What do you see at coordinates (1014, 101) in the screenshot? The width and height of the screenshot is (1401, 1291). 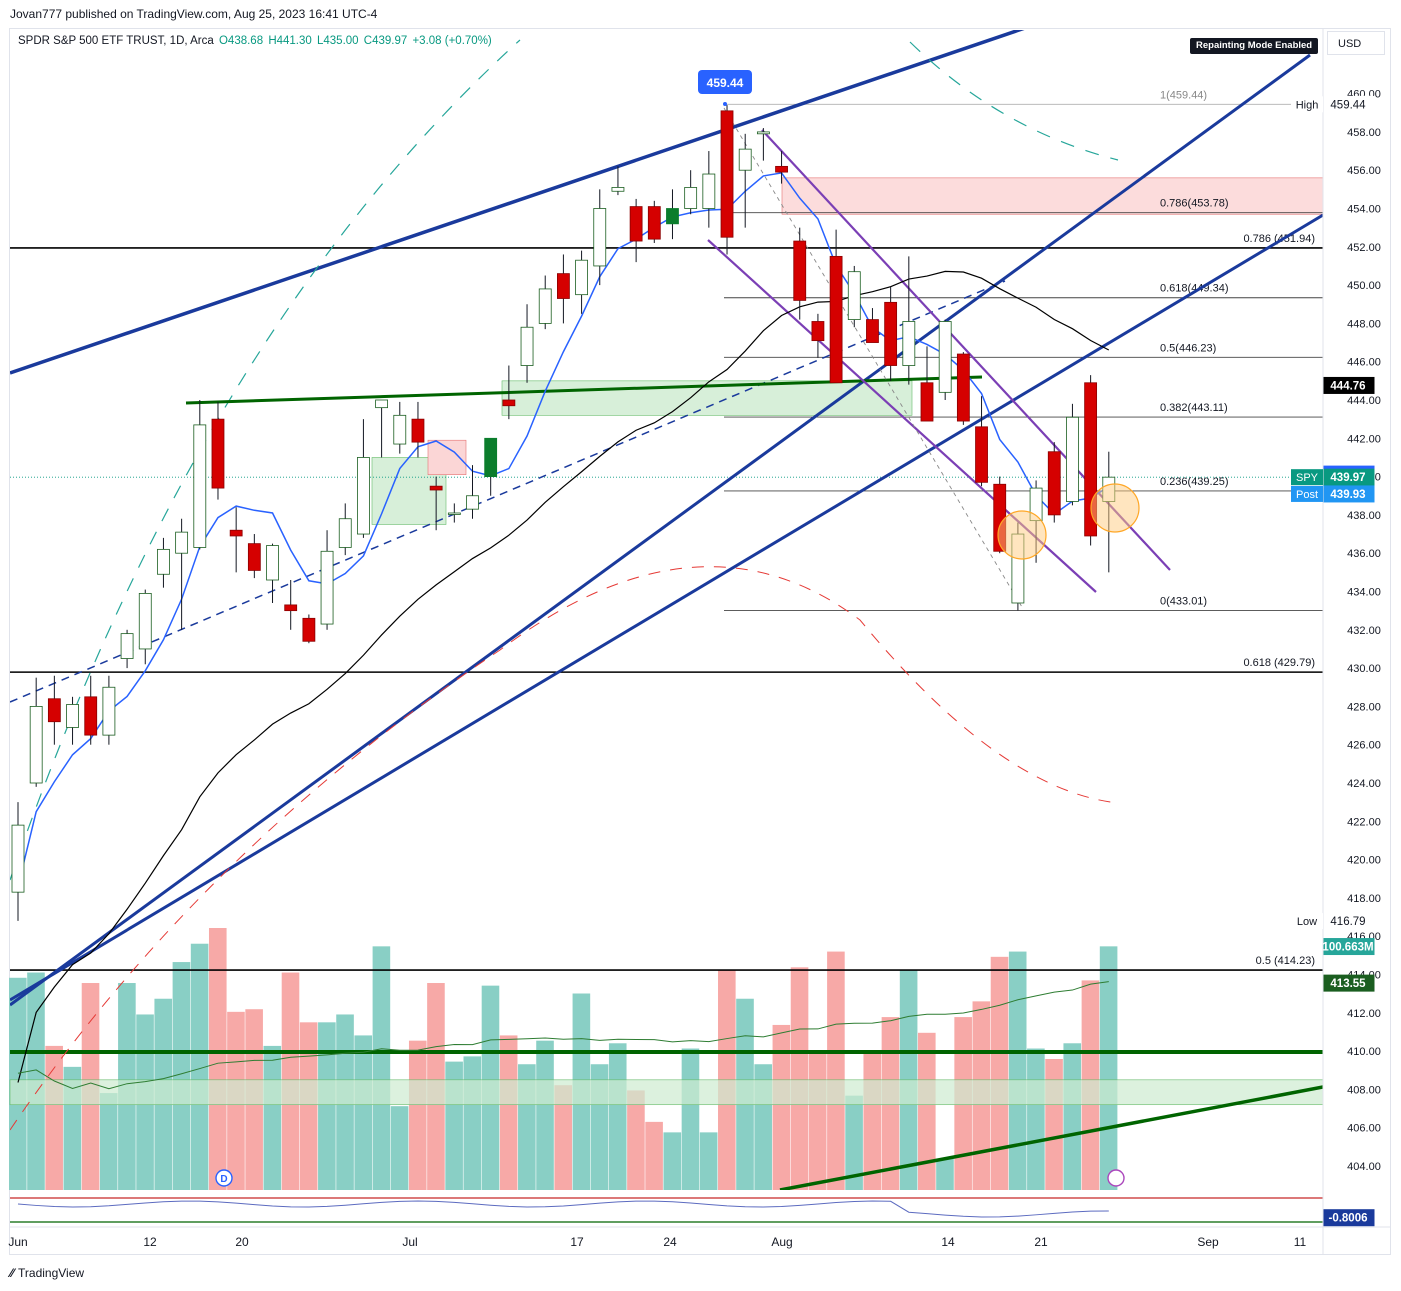 I see `projection-curve-top` at bounding box center [1014, 101].